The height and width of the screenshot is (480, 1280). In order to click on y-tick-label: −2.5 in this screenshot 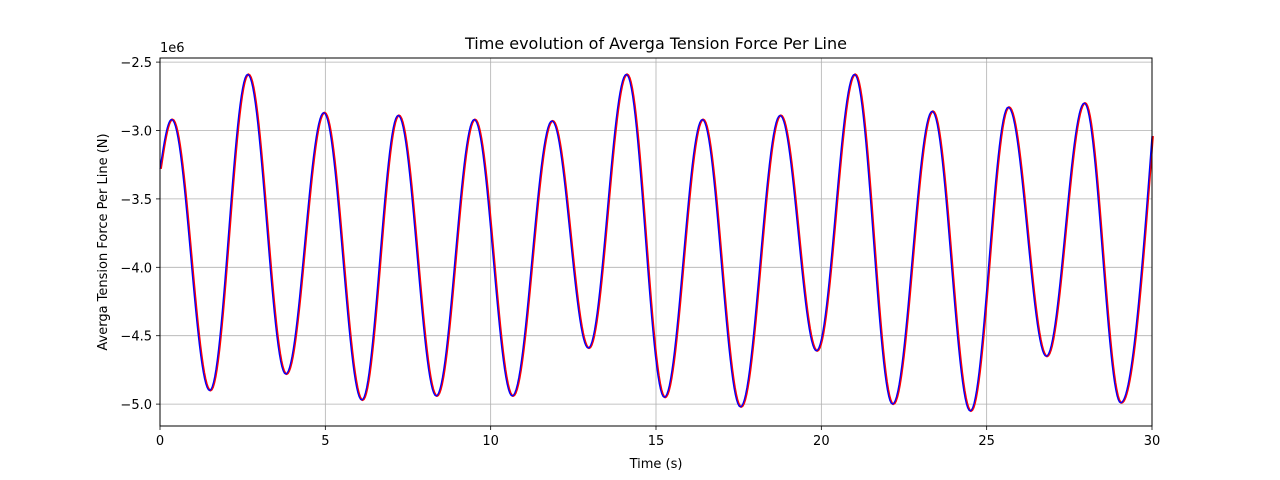, I will do `click(136, 63)`.